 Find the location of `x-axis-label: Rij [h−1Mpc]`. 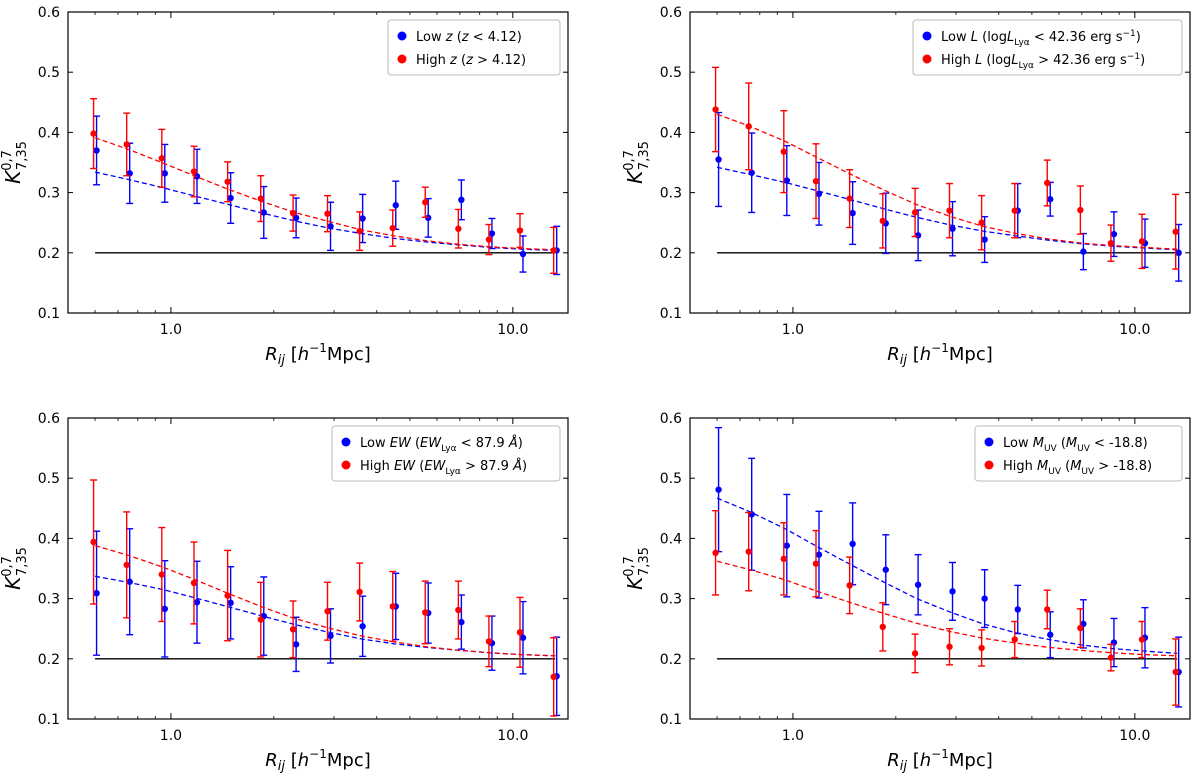

x-axis-label: Rij [h−1Mpc] is located at coordinates (318, 354).